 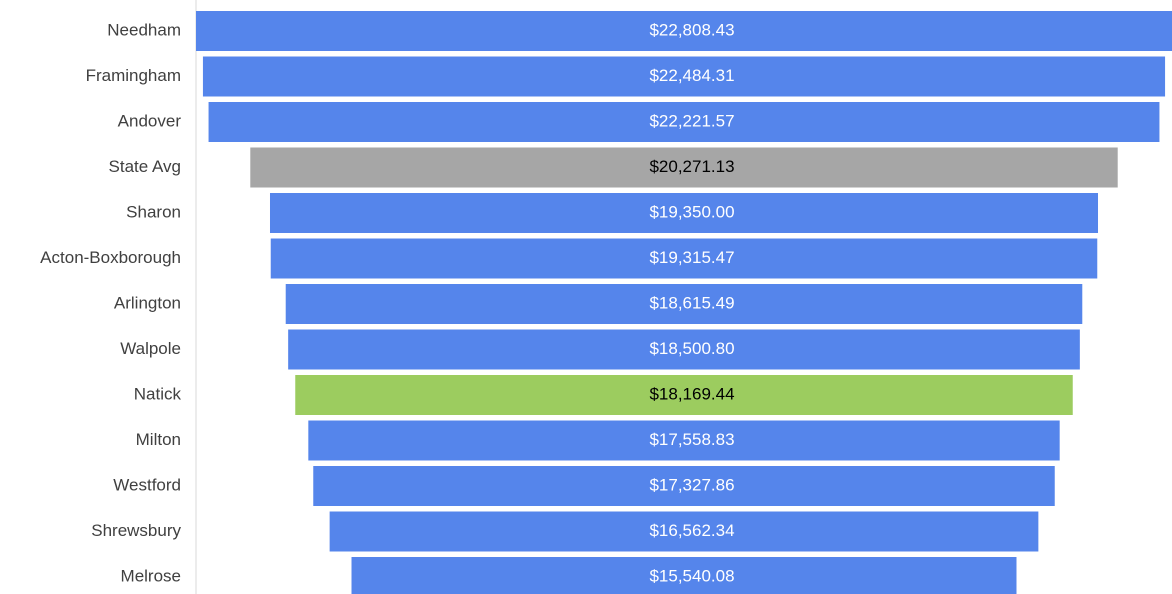 I want to click on category-label: Andover, so click(x=150, y=120).